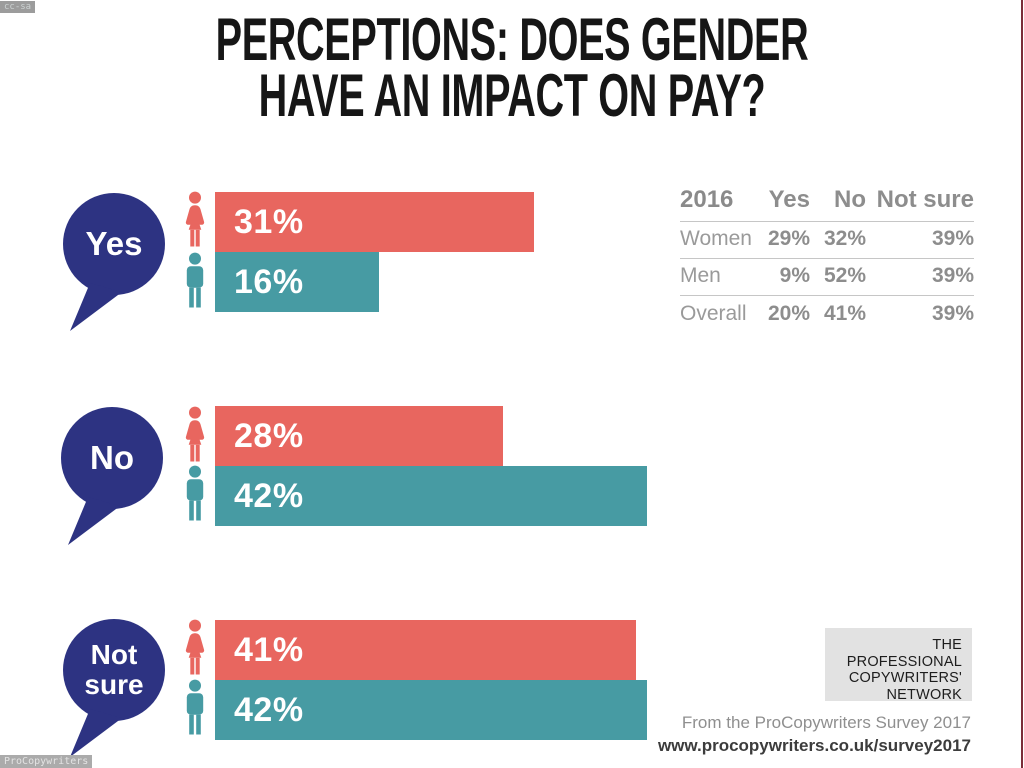 The height and width of the screenshot is (768, 1024). What do you see at coordinates (512, 96) in the screenshot?
I see `title-line-2: HAVE AN IMPACT ON PAY?` at bounding box center [512, 96].